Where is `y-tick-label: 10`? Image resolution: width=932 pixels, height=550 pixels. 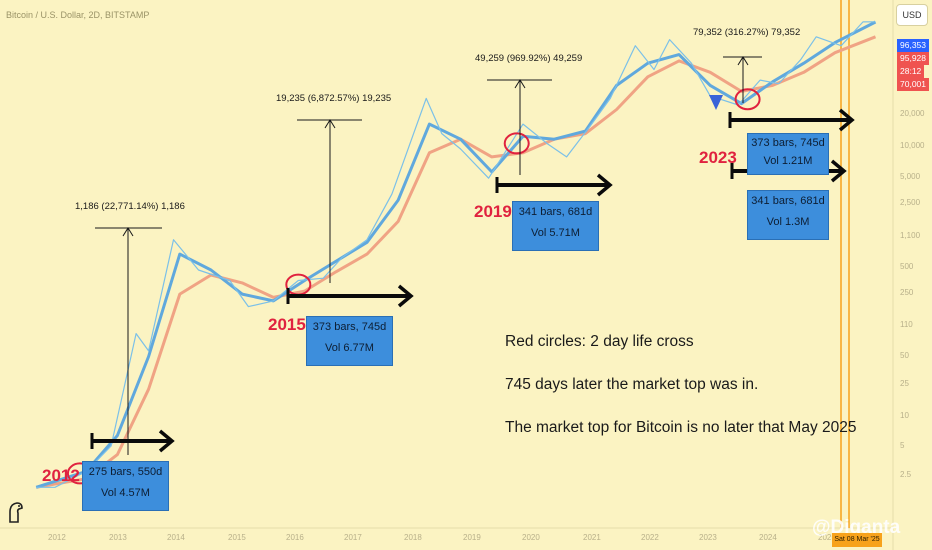
y-tick-label: 10 is located at coordinates (904, 415).